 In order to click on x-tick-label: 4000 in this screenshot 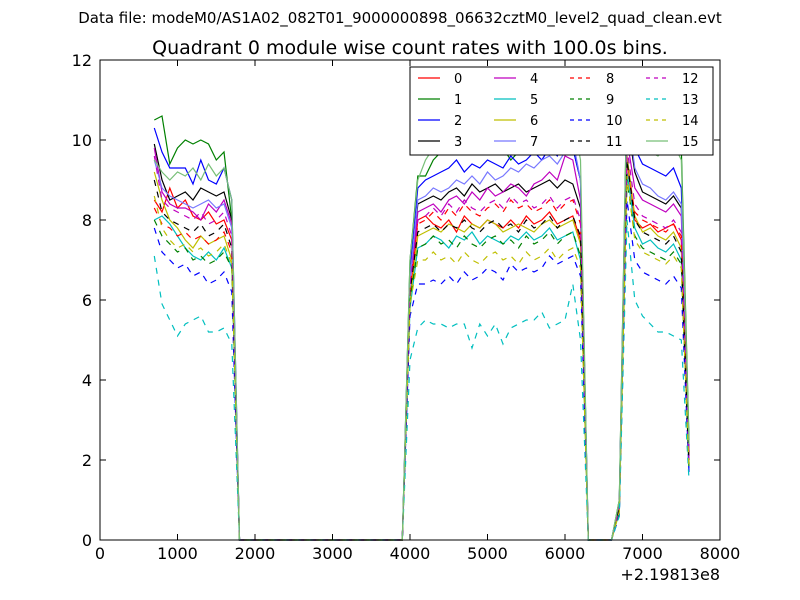, I will do `click(410, 553)`.